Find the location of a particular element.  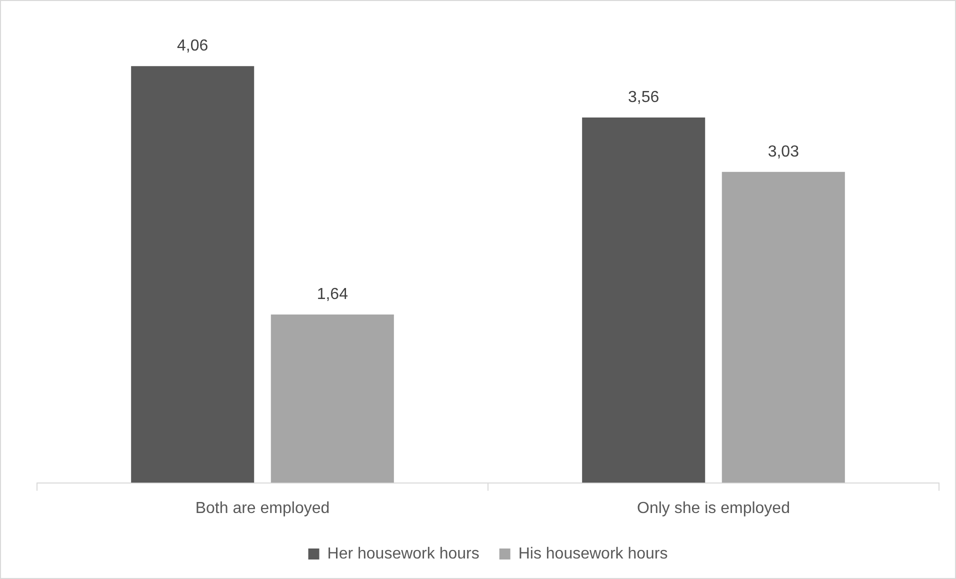

data-label: 1,64 is located at coordinates (332, 294).